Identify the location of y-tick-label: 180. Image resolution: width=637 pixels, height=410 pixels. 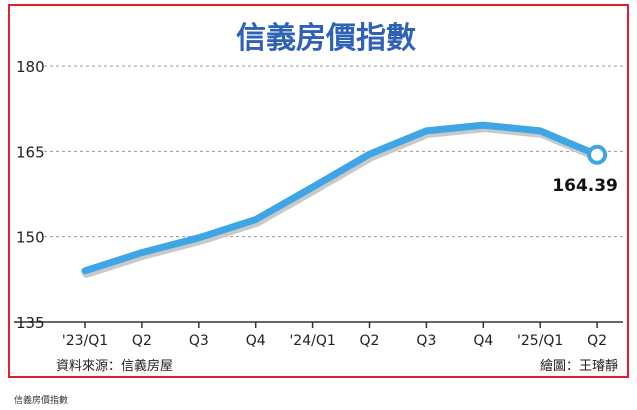
(30, 67).